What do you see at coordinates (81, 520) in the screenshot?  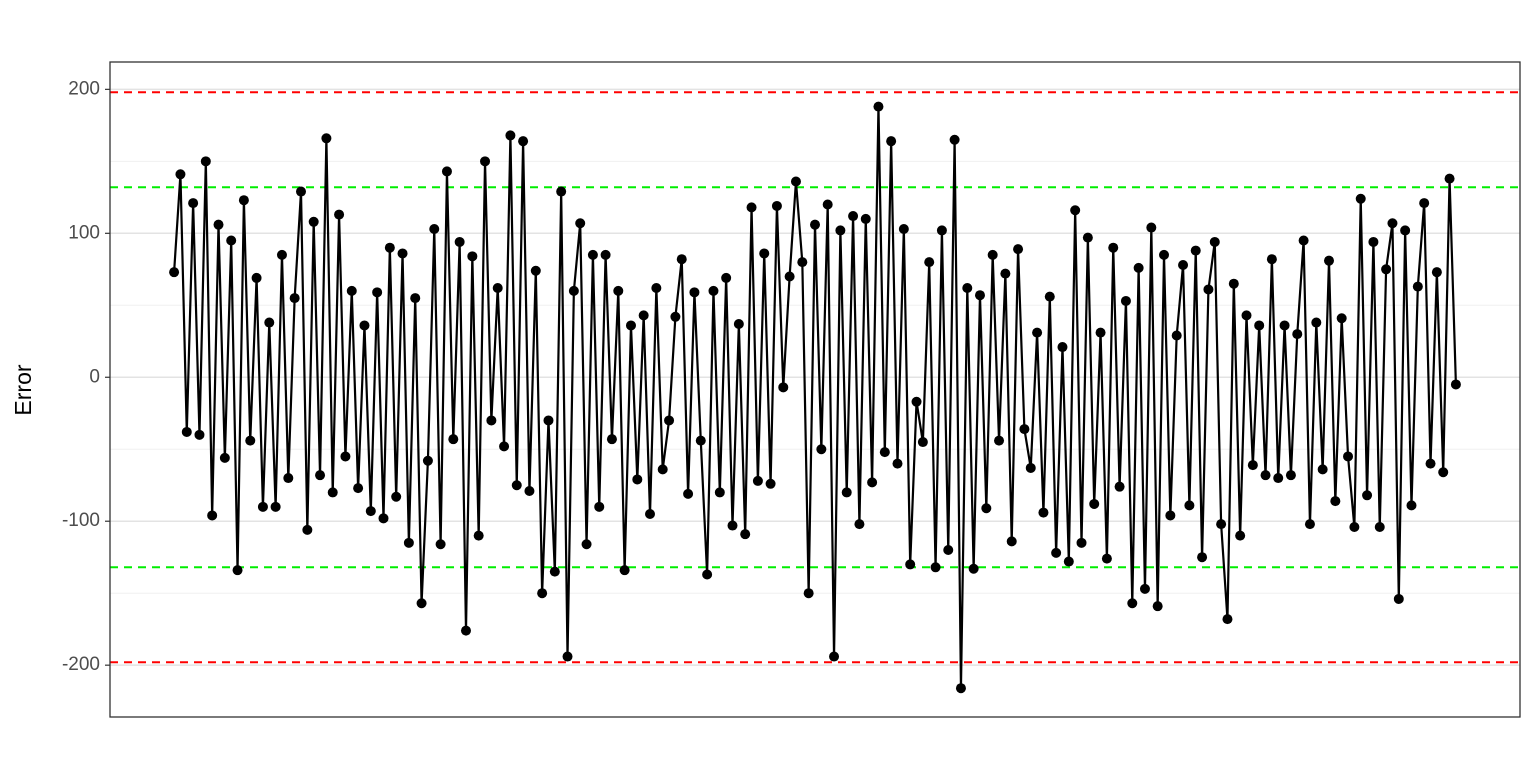 I see `y-tick-label: -100` at bounding box center [81, 520].